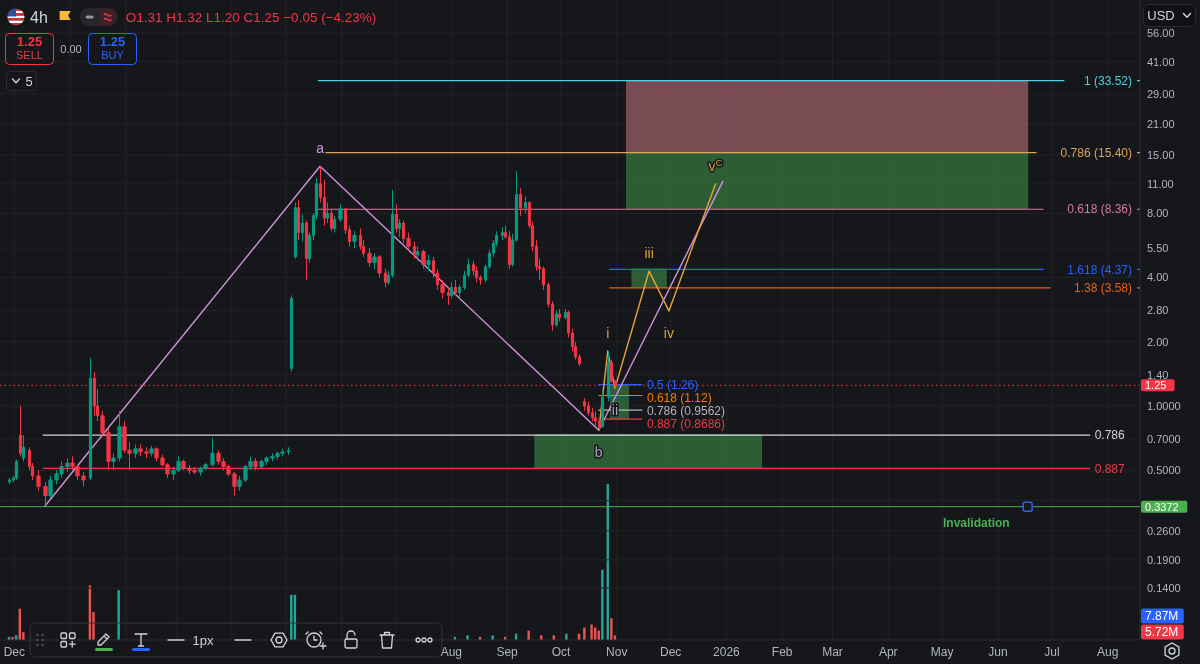 The image size is (1200, 664). Describe the element at coordinates (1161, 32) in the screenshot. I see `y-tick-label: 56.00` at that location.